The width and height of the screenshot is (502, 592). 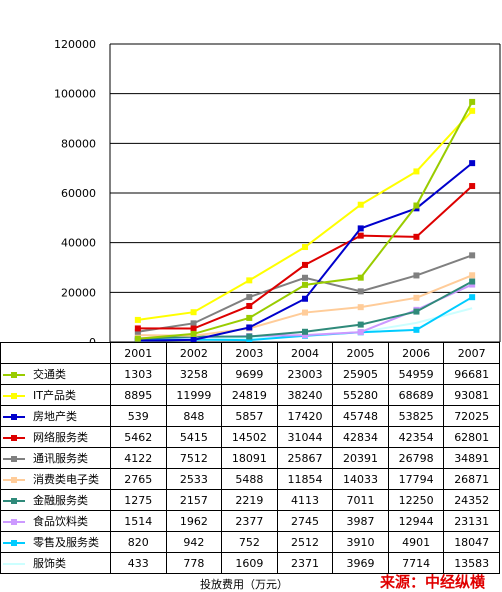 I want to click on series-name: 网络服务类, so click(x=60, y=437).